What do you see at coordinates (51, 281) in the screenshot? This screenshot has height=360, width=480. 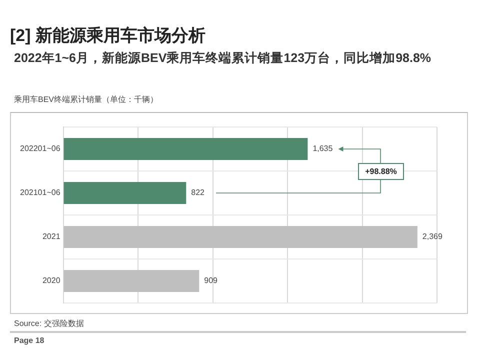 I see `y-tick-label: 2020` at bounding box center [51, 281].